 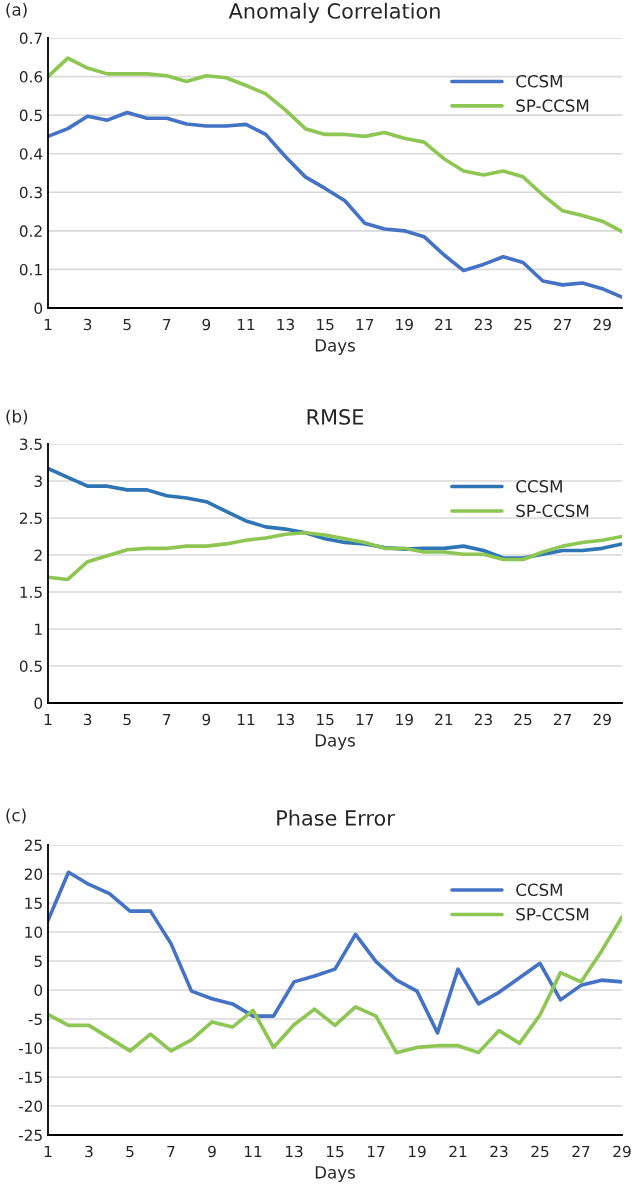 I want to click on y-tick-label: -20, so click(x=30, y=1106).